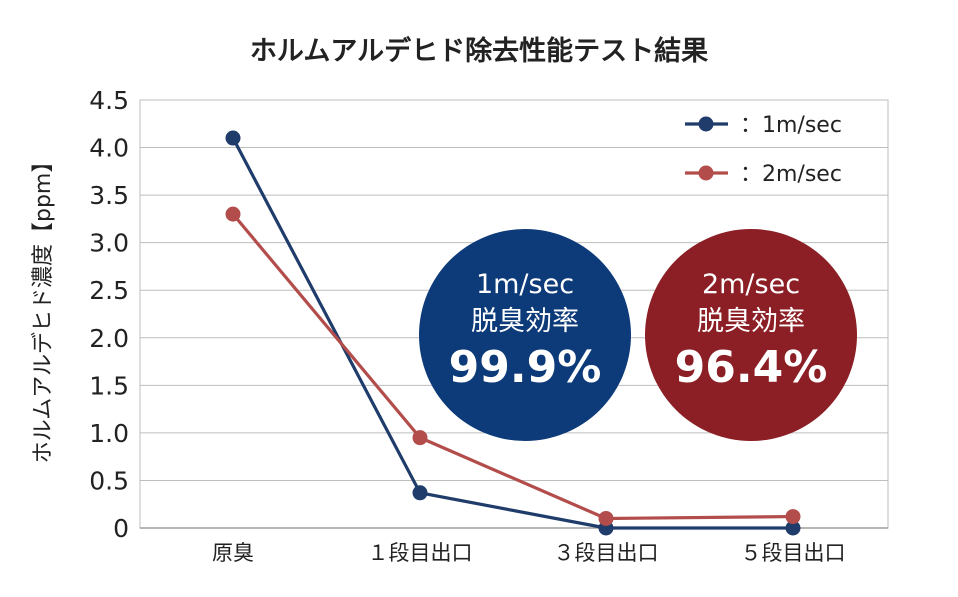  Describe the element at coordinates (109, 338) in the screenshot. I see `y-tick-label: 2.0` at that location.